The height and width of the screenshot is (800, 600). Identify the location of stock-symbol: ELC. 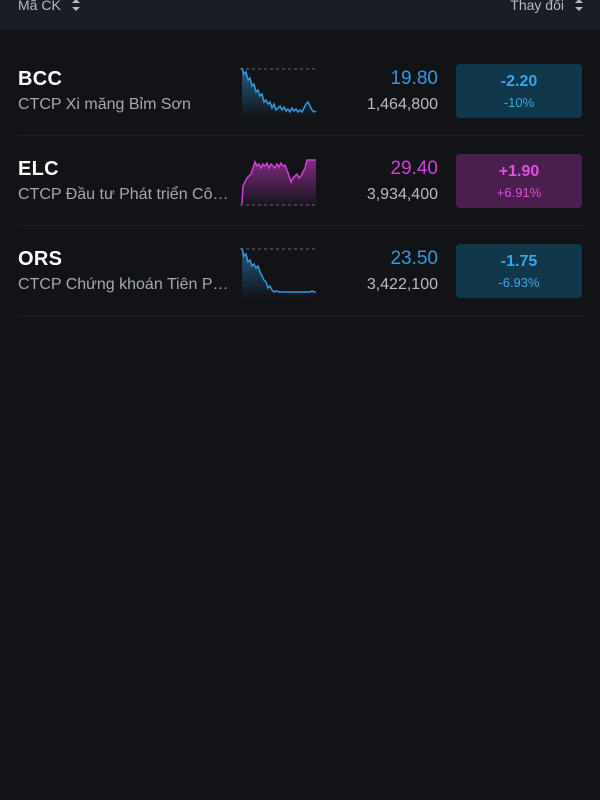
(38, 169).